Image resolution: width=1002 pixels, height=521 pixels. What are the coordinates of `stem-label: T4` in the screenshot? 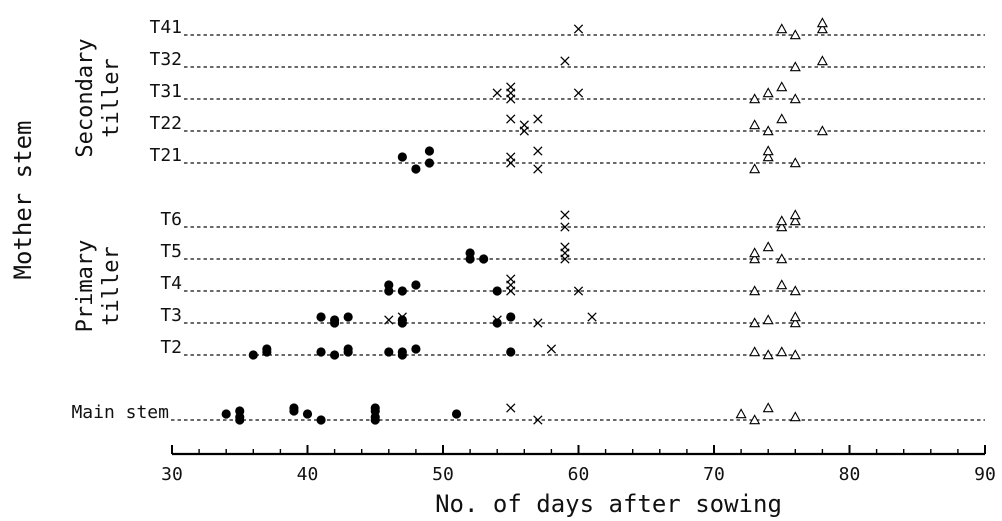 It's located at (171, 283).